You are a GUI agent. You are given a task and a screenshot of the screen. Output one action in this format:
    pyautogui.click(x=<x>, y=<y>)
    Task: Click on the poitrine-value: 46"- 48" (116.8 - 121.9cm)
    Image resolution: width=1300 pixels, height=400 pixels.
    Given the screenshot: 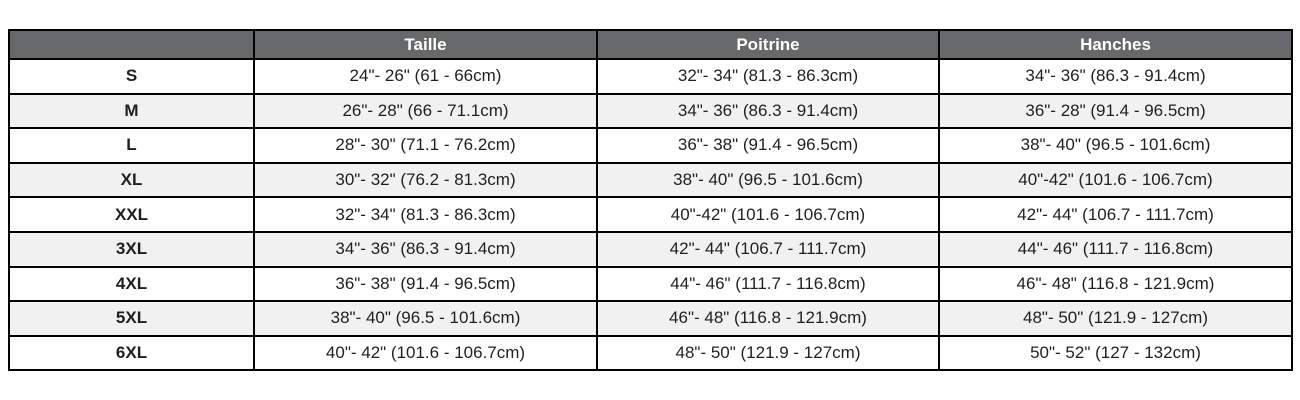 What is the action you would take?
    pyautogui.click(x=768, y=318)
    